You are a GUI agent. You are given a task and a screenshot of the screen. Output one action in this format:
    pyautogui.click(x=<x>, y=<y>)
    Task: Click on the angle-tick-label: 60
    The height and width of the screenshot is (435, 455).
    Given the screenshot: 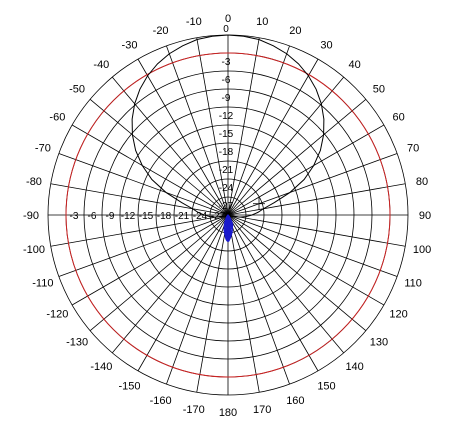 What is the action you would take?
    pyautogui.click(x=398, y=118)
    